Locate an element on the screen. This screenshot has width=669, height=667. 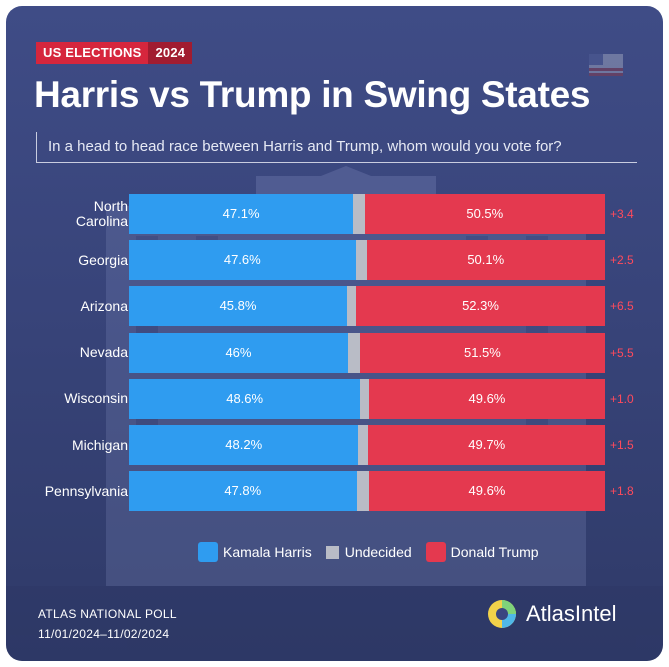
value-trump-wisconsin: 49.6% is located at coordinates (487, 398).